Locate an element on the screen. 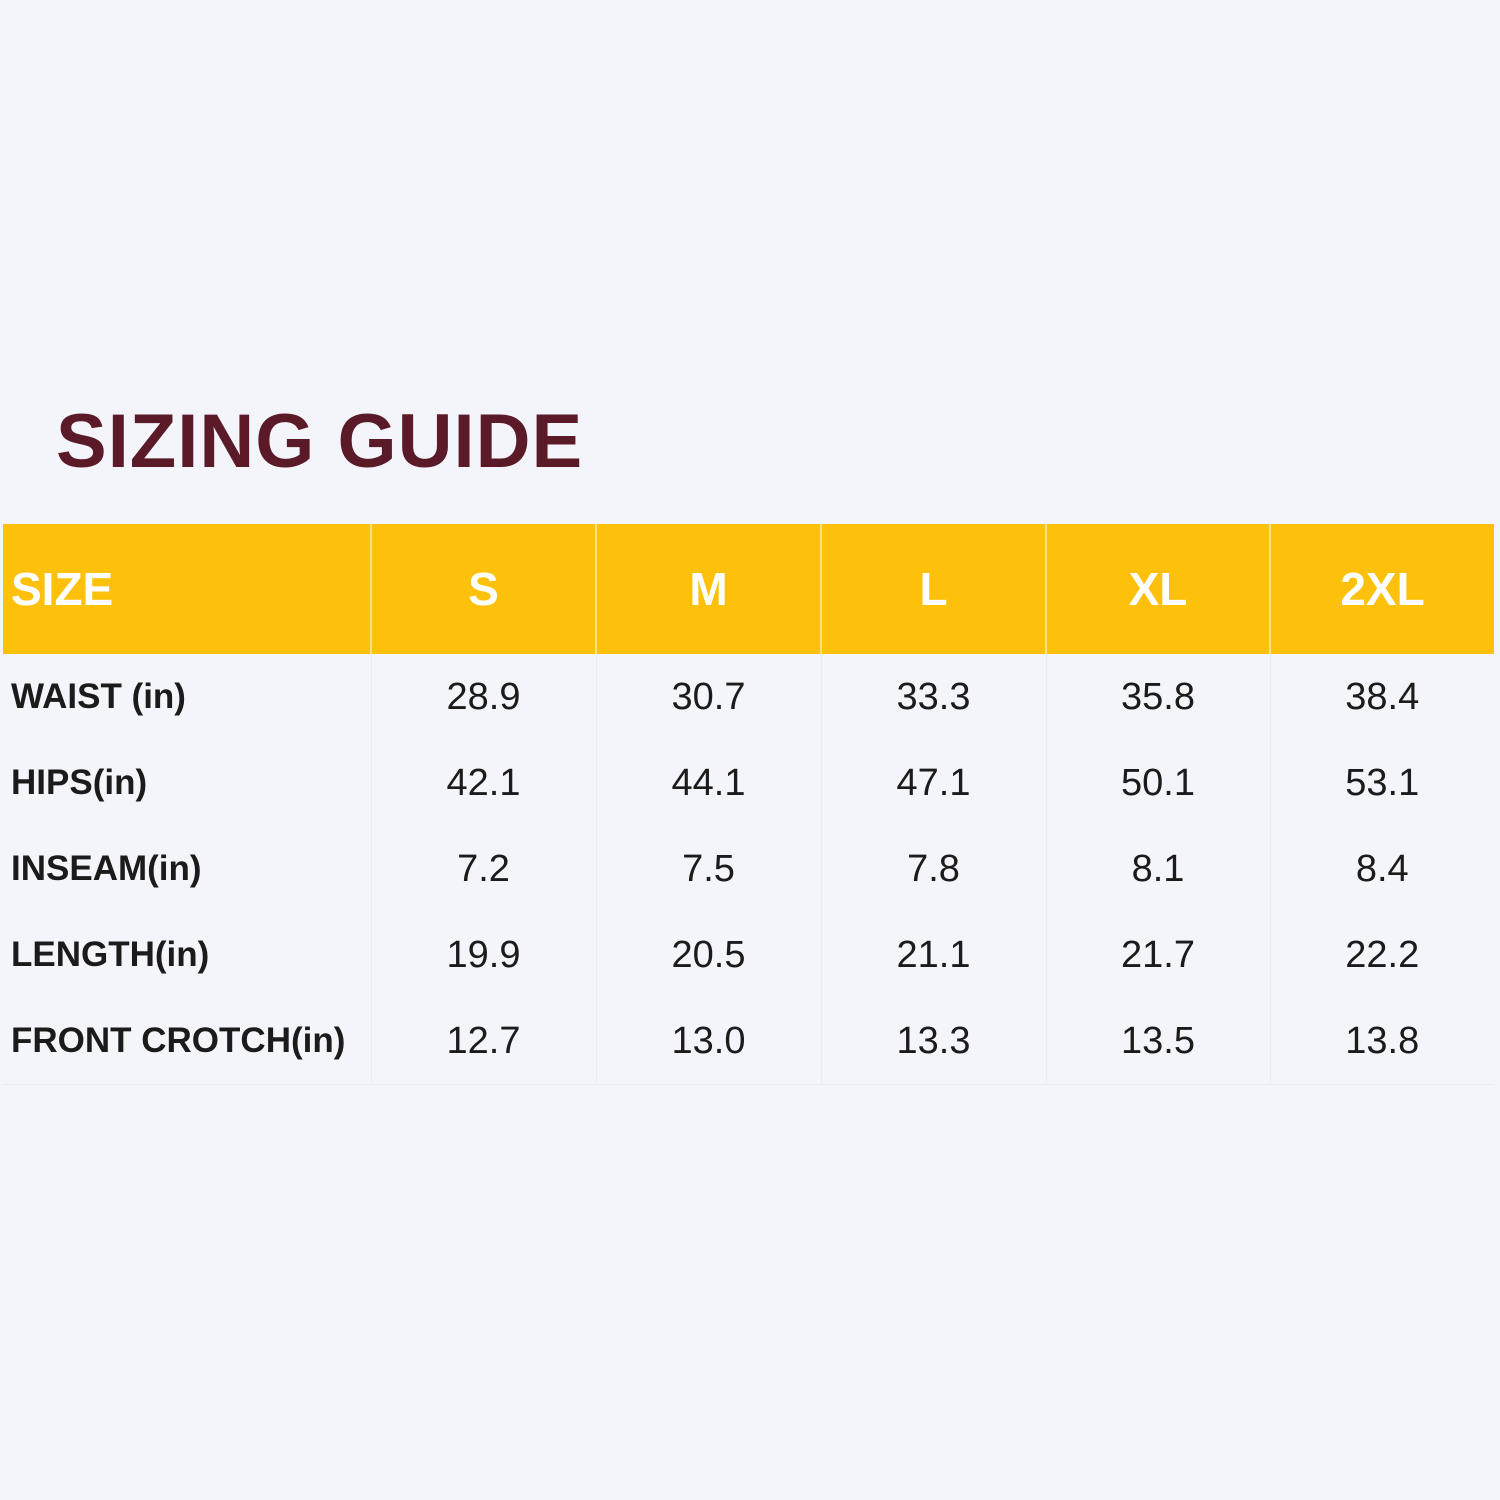  table-cell: 13.5 is located at coordinates (1157, 1041).